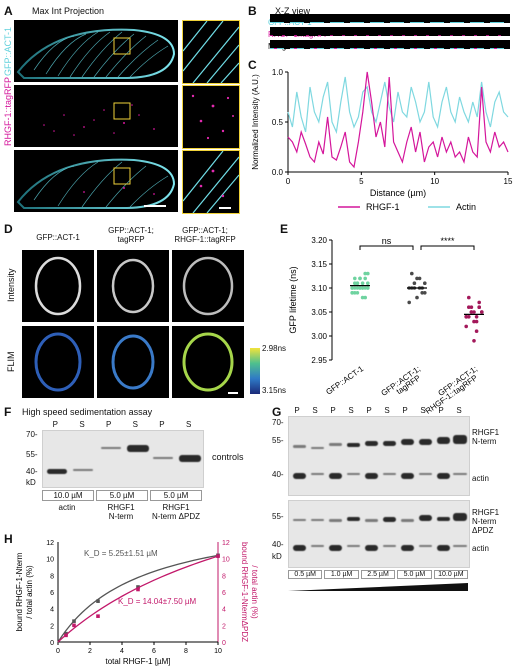 The width and height of the screenshot is (520, 668). I want to click on dpdz-titration-gel, so click(379, 534).